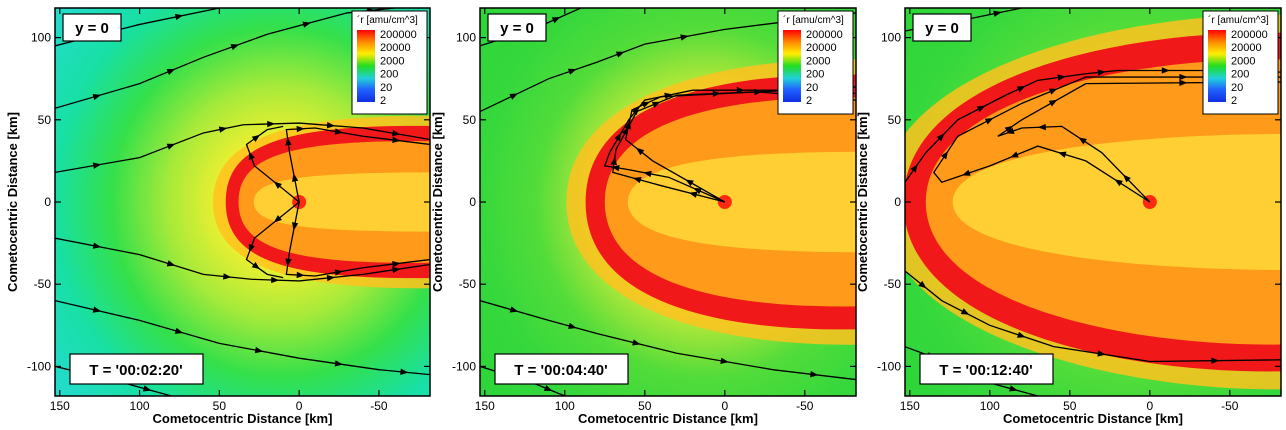  What do you see at coordinates (386, 88) in the screenshot?
I see `colorbar-level-label: 20` at bounding box center [386, 88].